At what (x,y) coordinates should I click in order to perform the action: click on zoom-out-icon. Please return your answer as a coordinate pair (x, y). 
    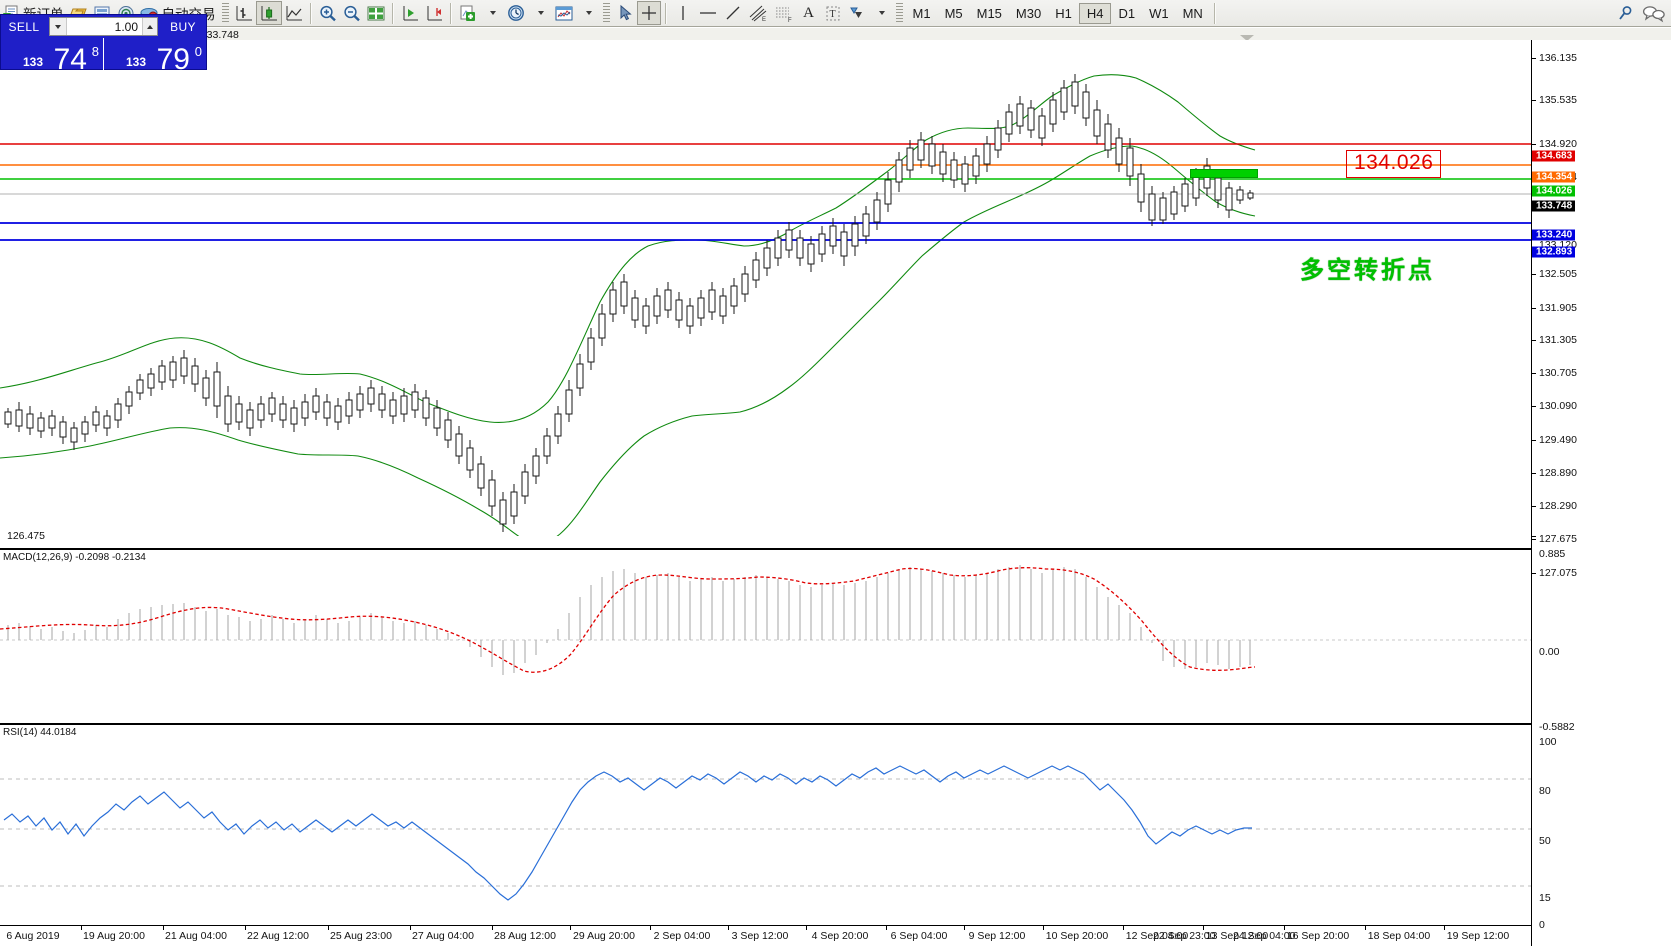
    Looking at the image, I should click on (351, 13).